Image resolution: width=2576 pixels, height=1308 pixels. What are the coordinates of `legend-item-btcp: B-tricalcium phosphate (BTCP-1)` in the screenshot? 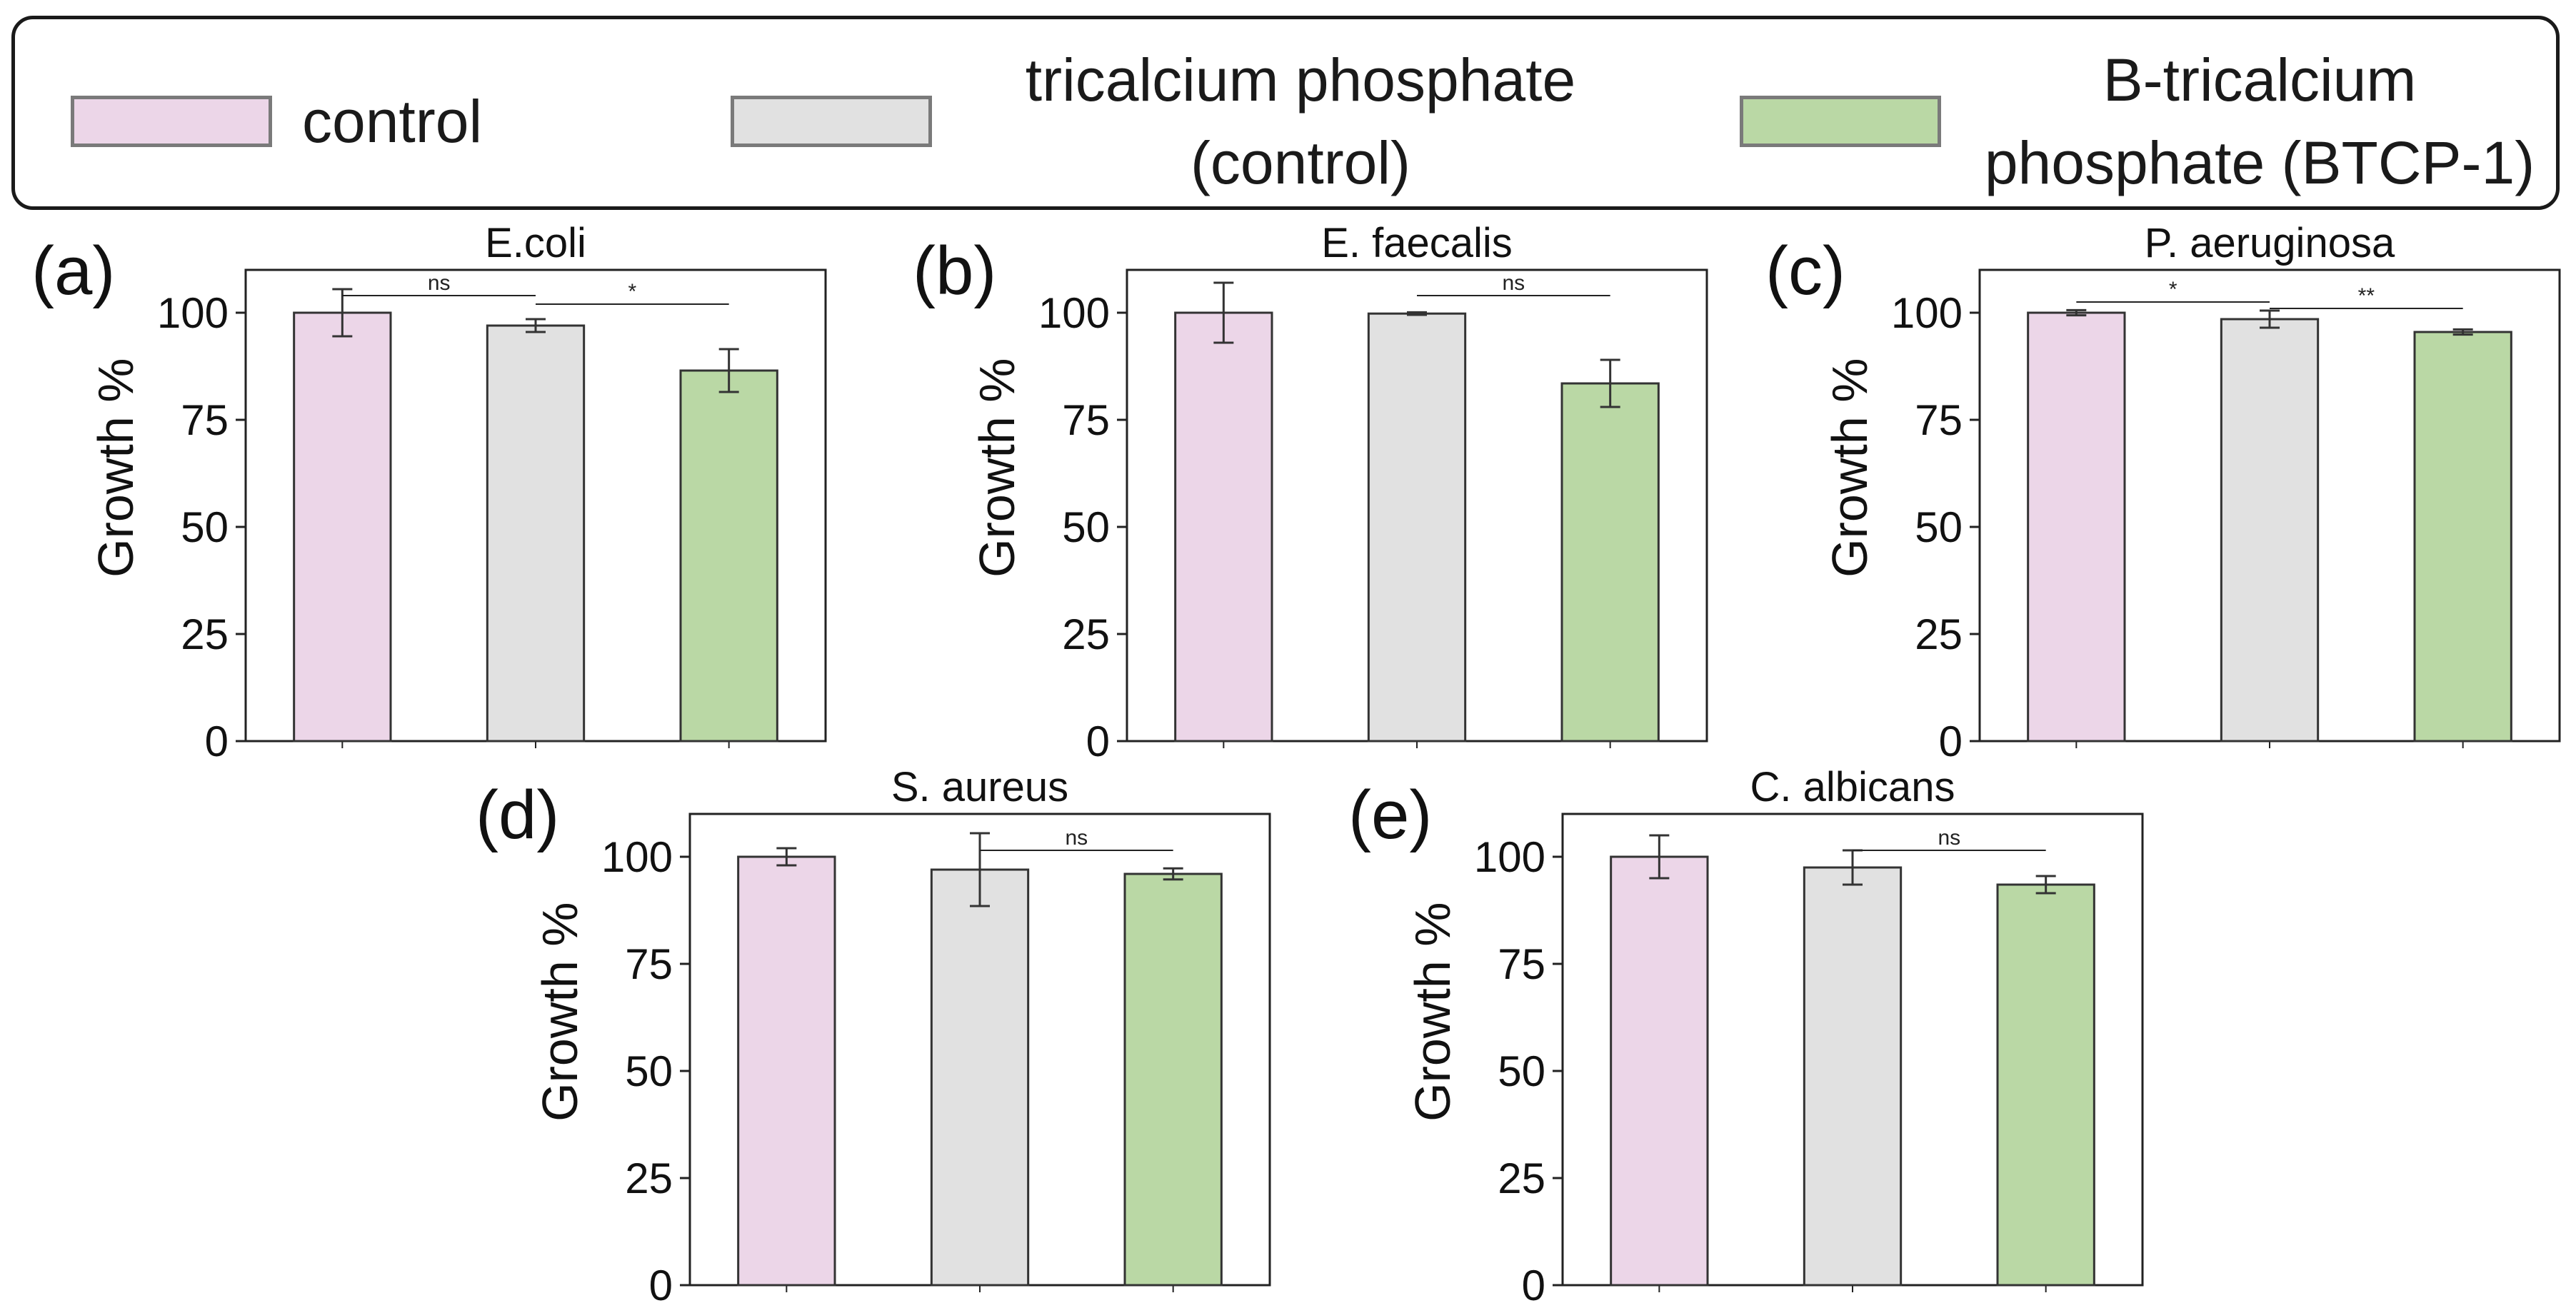 It's located at (2153, 121).